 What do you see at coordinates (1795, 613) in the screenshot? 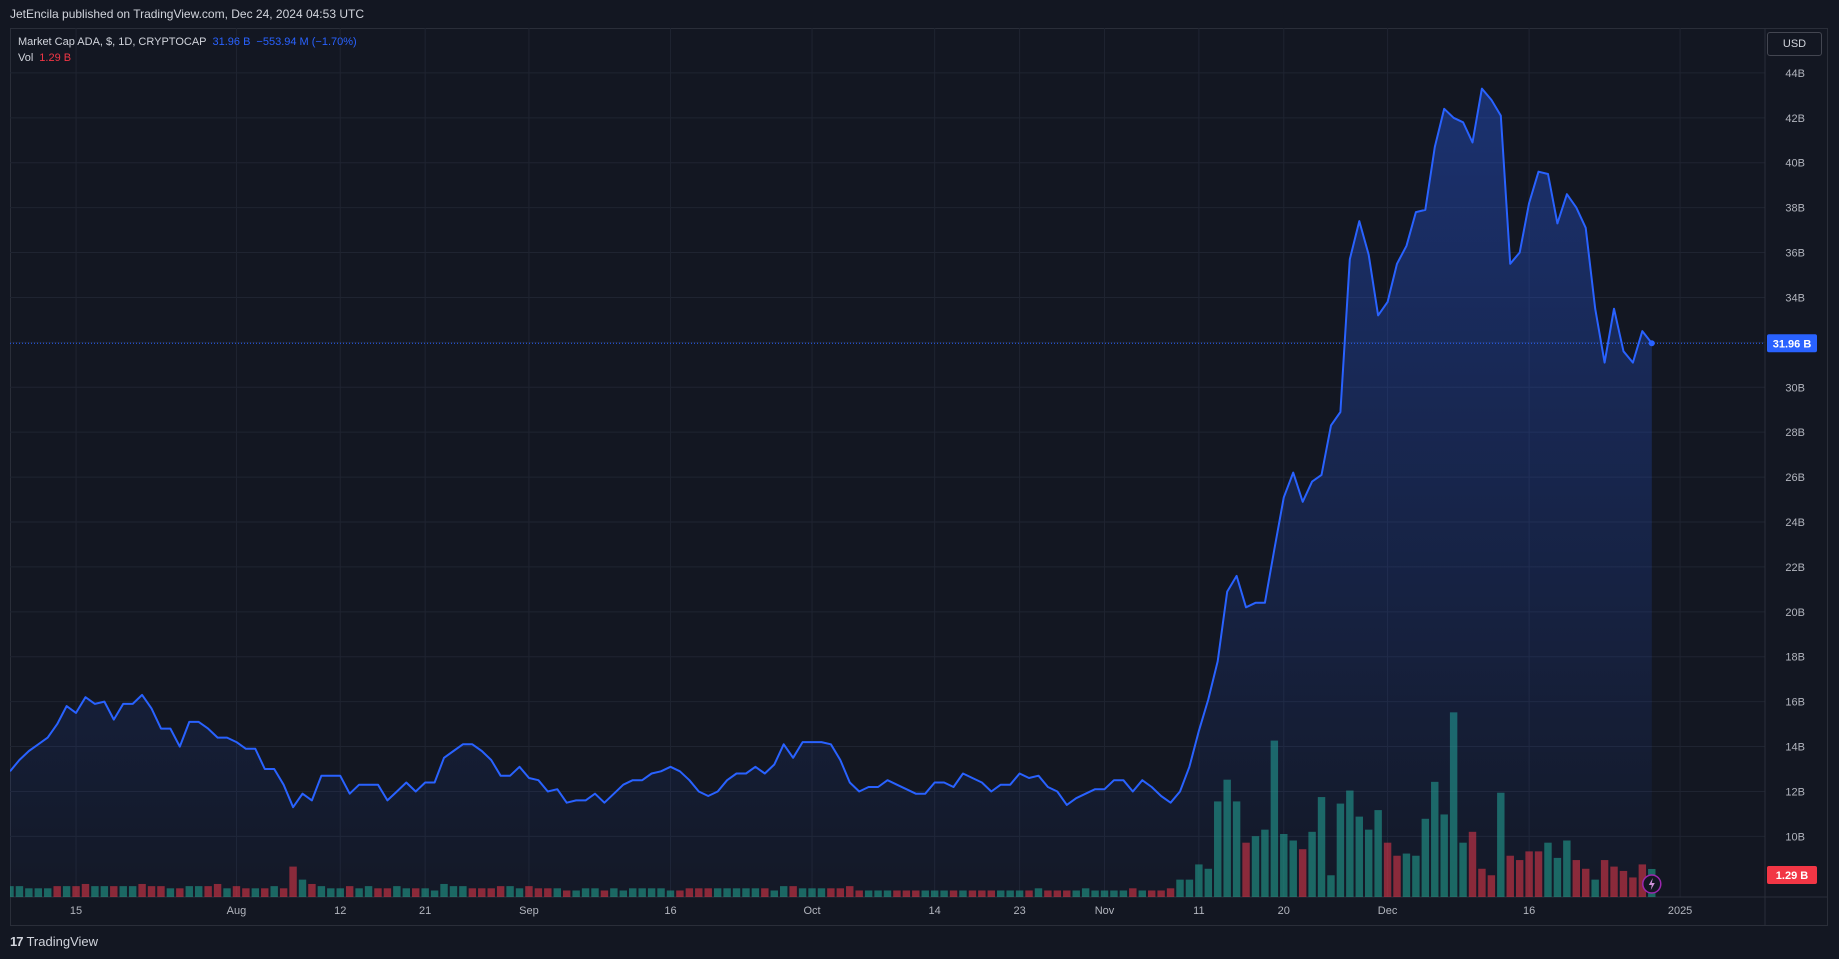
I see `y-tick-label: 20B` at bounding box center [1795, 613].